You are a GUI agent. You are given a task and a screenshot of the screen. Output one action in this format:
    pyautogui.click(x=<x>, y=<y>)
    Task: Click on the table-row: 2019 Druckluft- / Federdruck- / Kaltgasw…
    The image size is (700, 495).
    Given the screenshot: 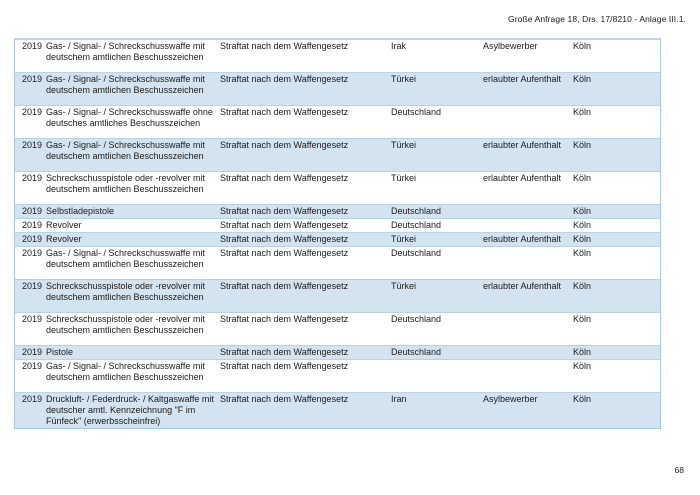 What is the action you would take?
    pyautogui.click(x=337, y=410)
    